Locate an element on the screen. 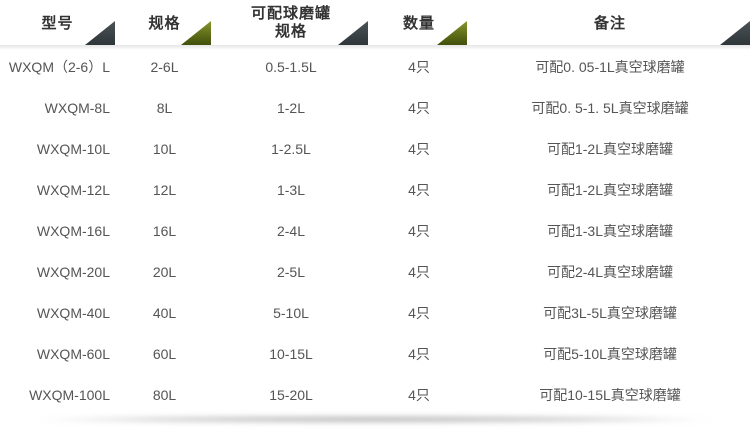  jar-spec-cell: 5-10L is located at coordinates (291, 313).